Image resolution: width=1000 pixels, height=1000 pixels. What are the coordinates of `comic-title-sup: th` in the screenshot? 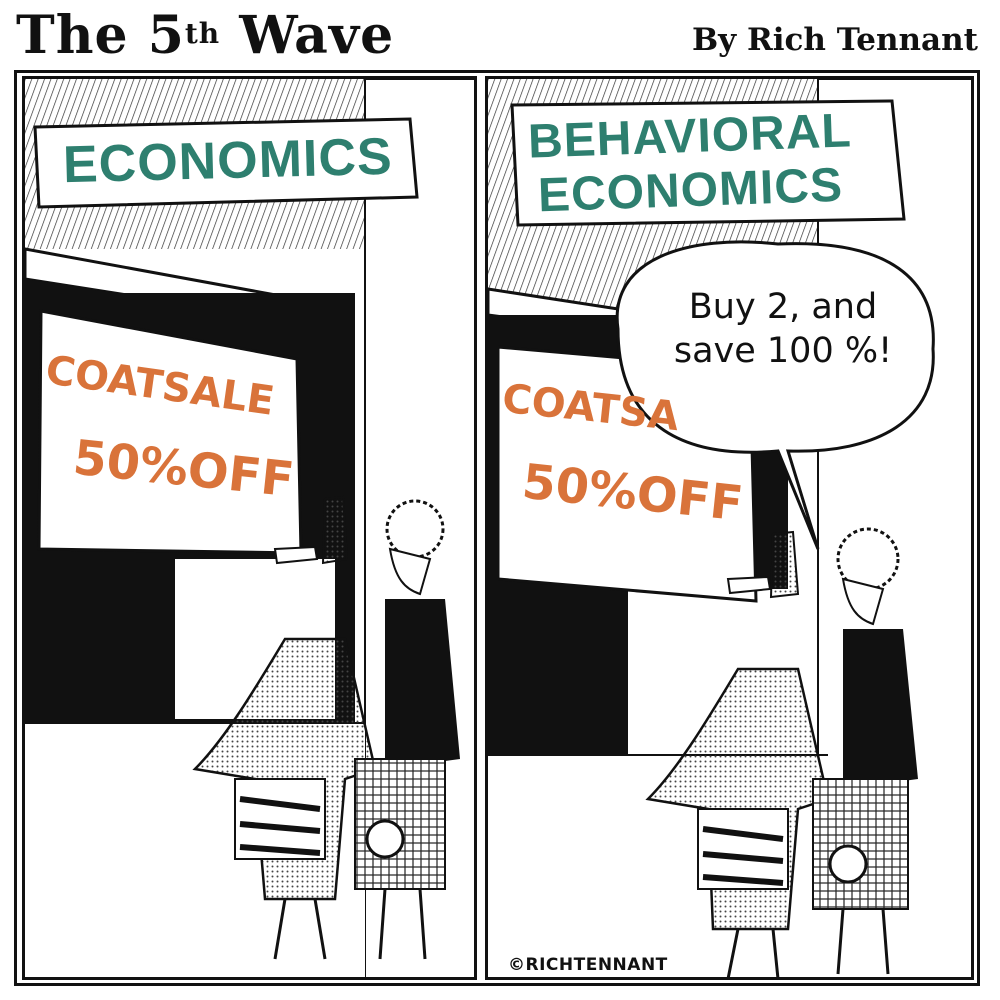 It's located at (202, 33).